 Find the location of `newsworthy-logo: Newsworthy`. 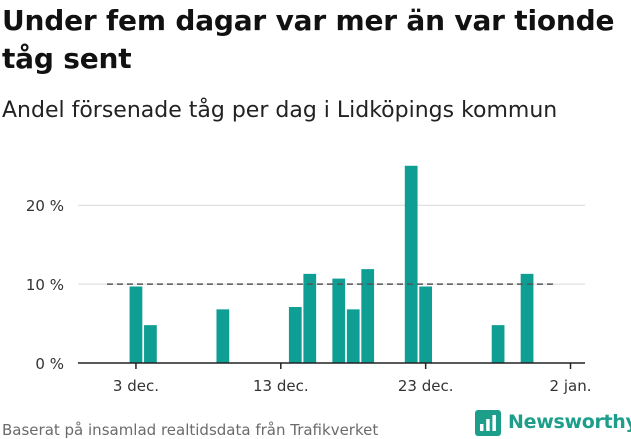

newsworthy-logo: Newsworthy is located at coordinates (553, 423).